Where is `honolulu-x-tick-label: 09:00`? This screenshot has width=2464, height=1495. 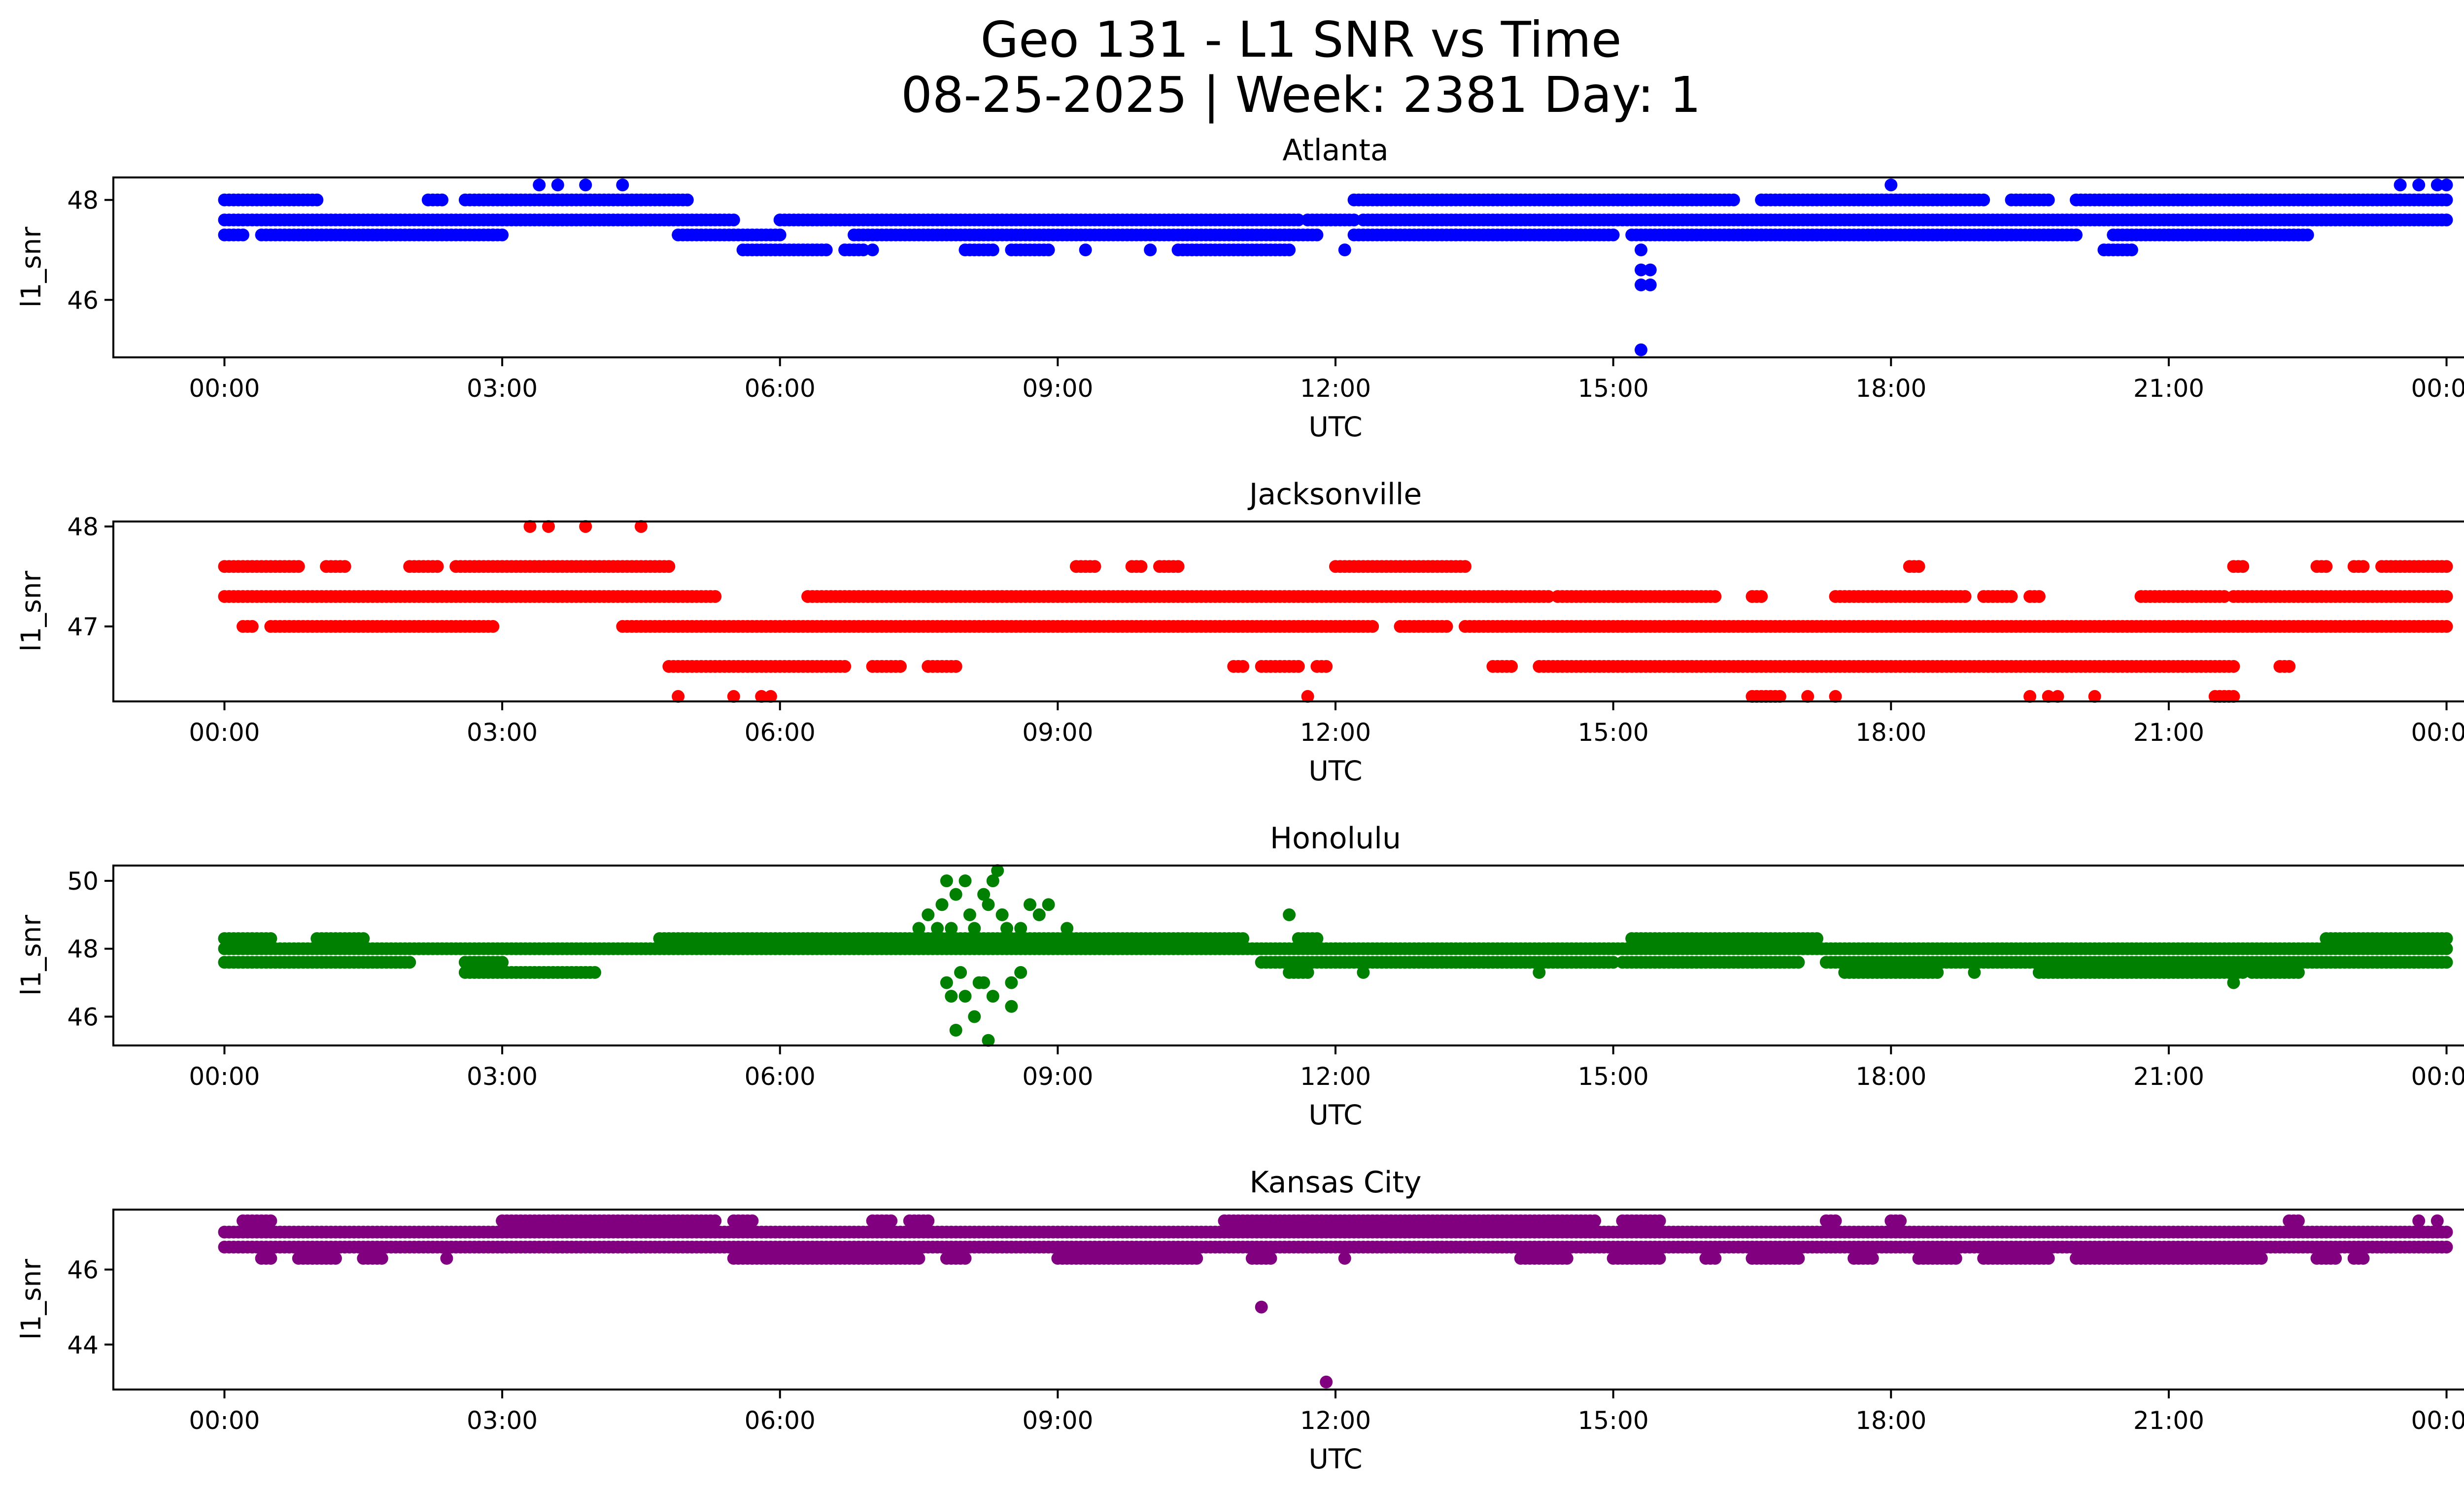
honolulu-x-tick-label: 09:00 is located at coordinates (1057, 1076).